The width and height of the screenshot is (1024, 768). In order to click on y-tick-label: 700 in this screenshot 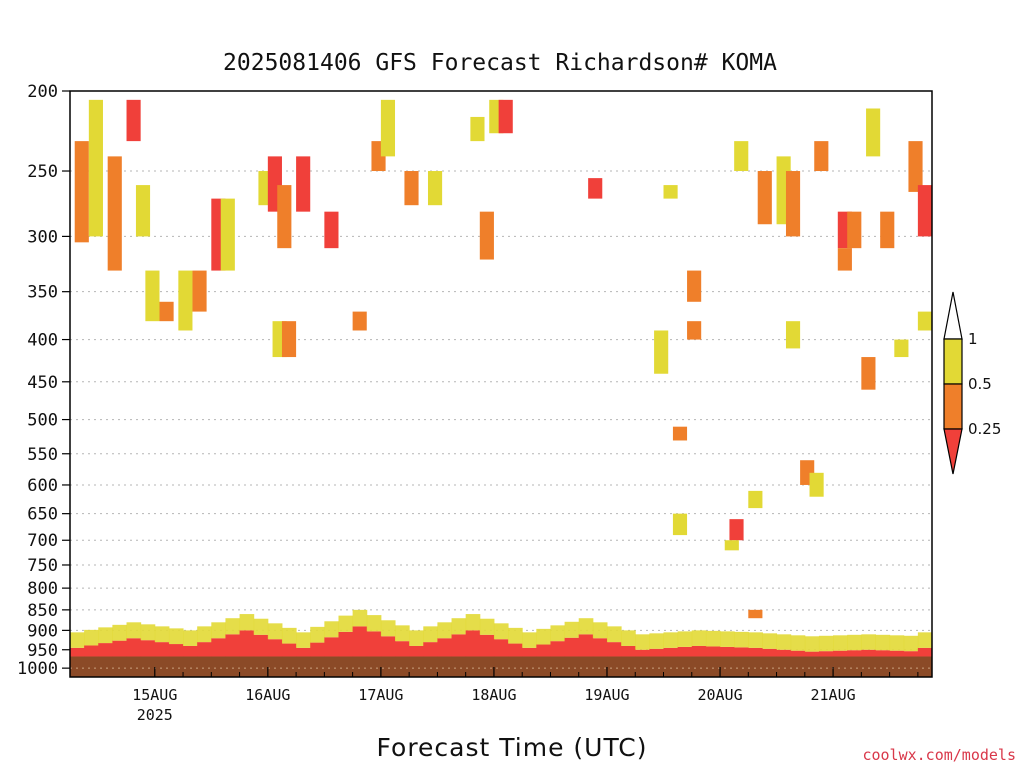, I will do `click(42, 541)`.